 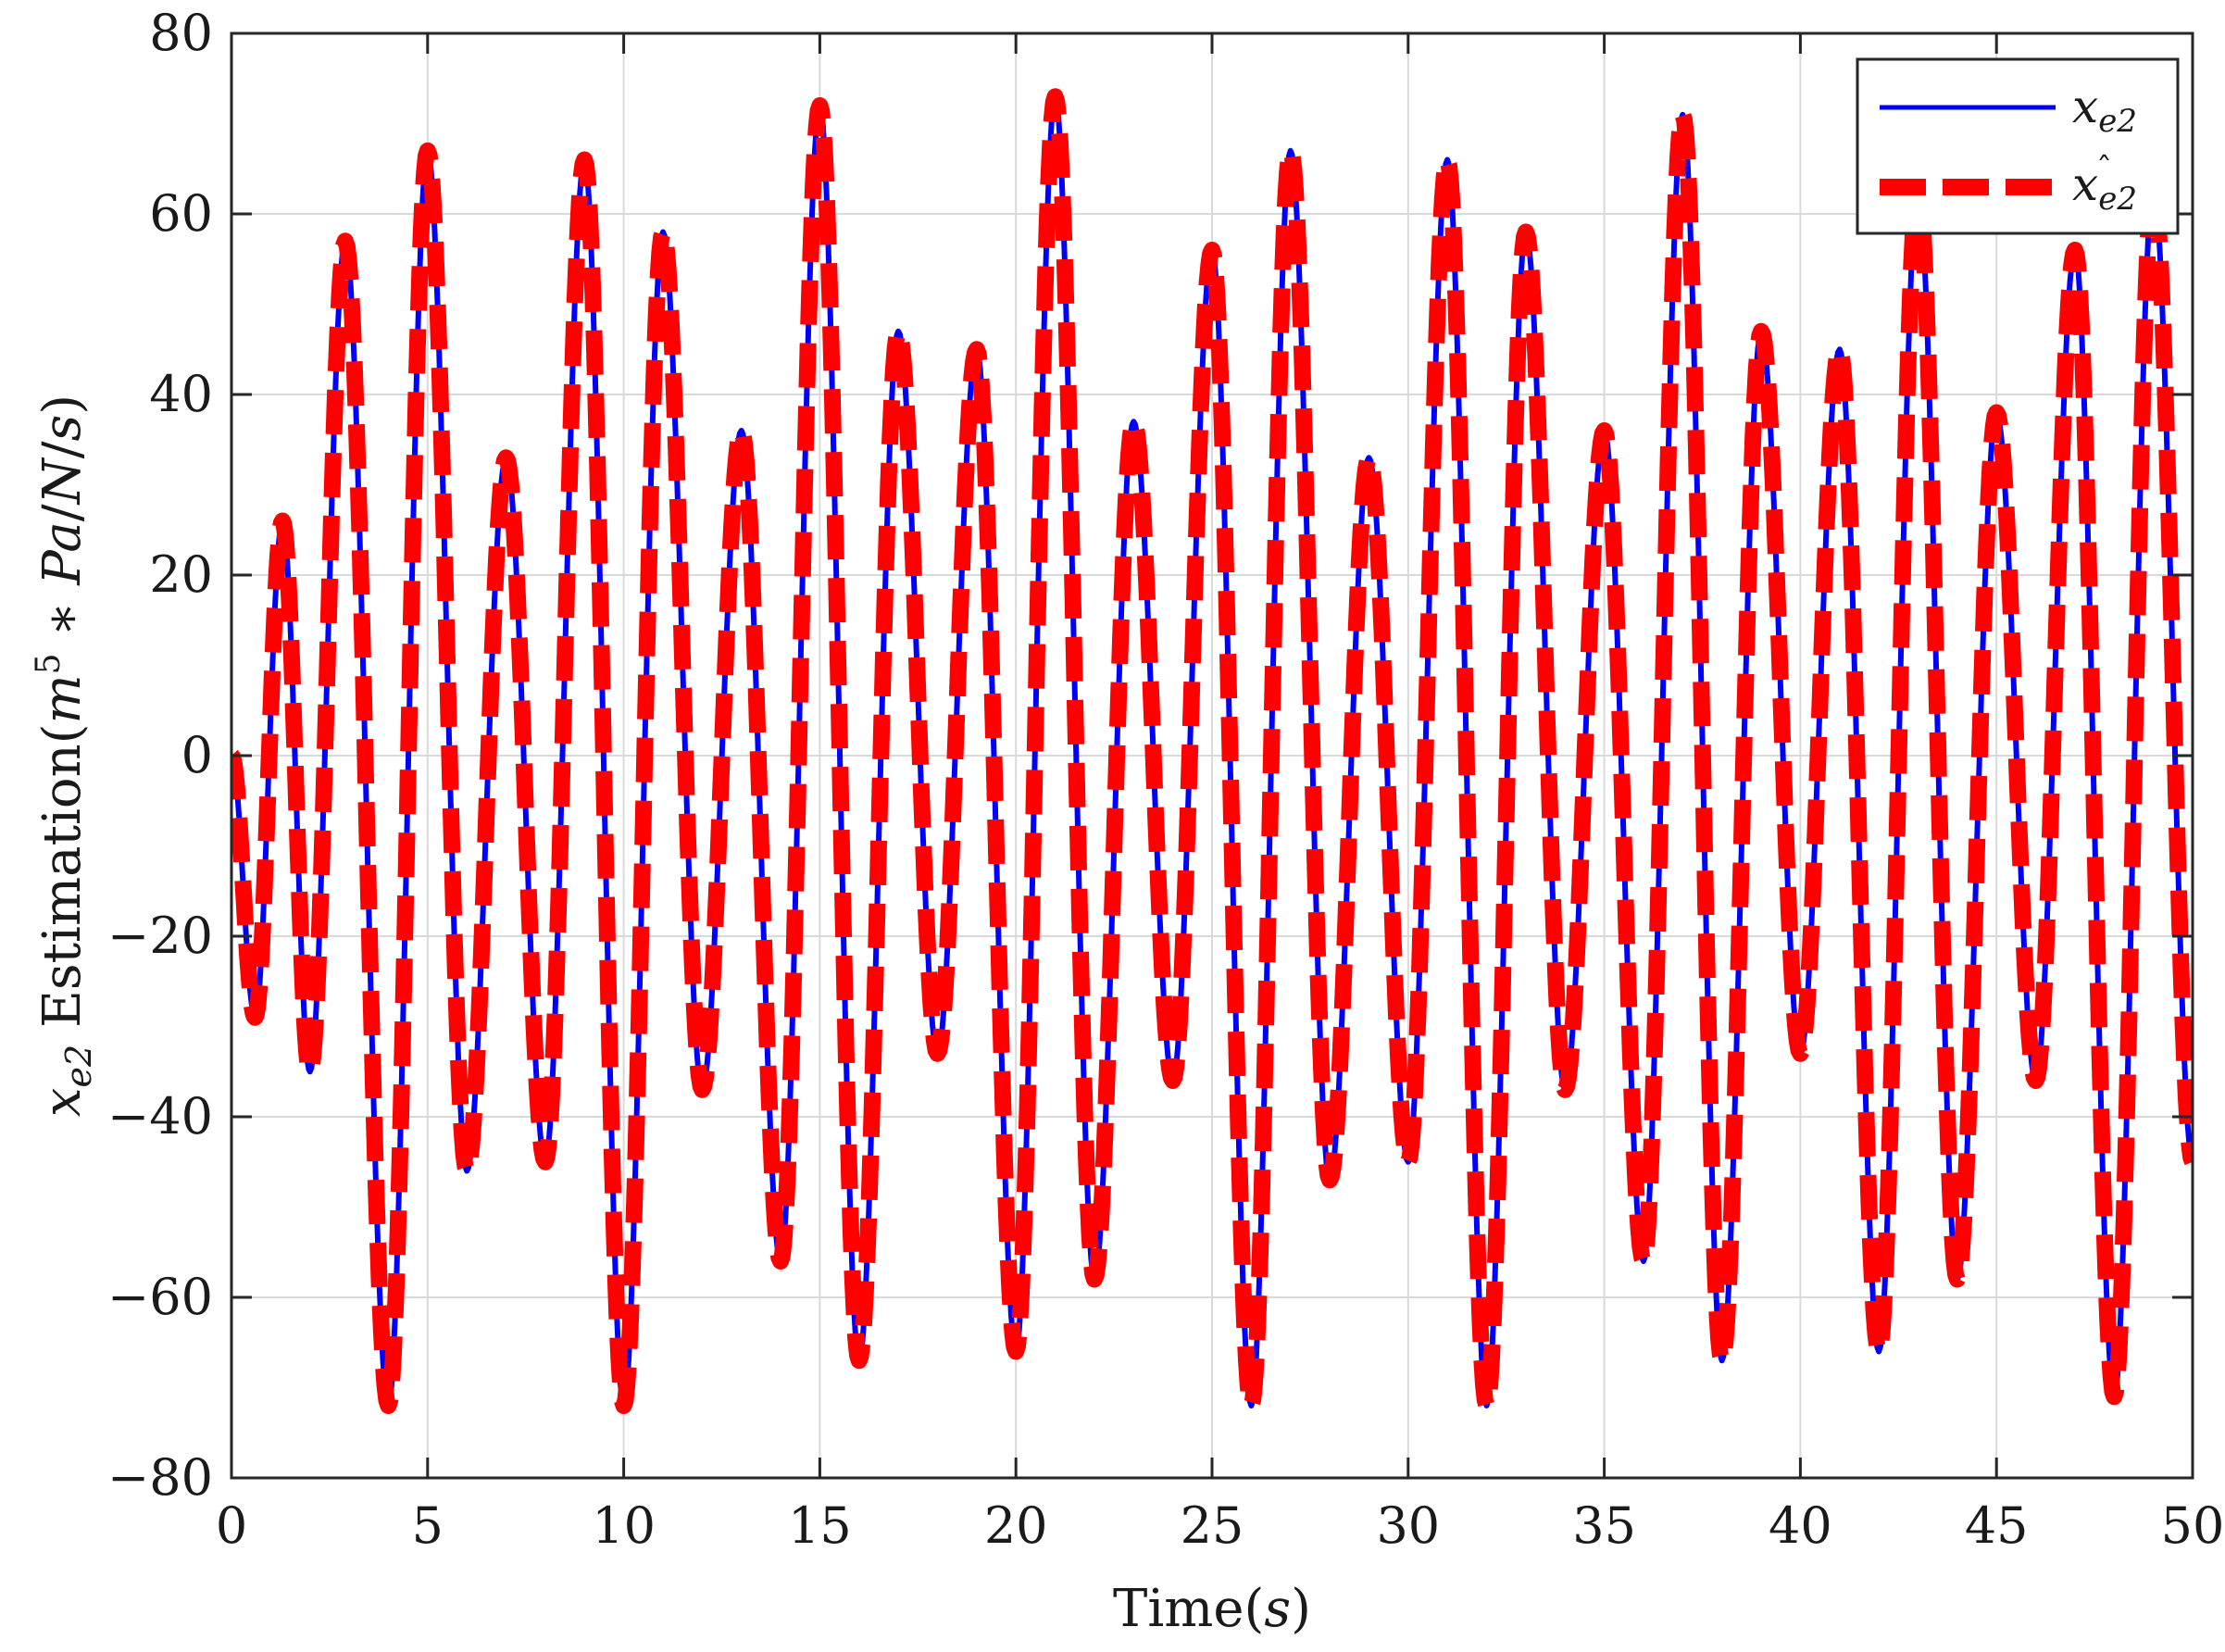 I want to click on x-tick-label: 0, so click(x=231, y=1525).